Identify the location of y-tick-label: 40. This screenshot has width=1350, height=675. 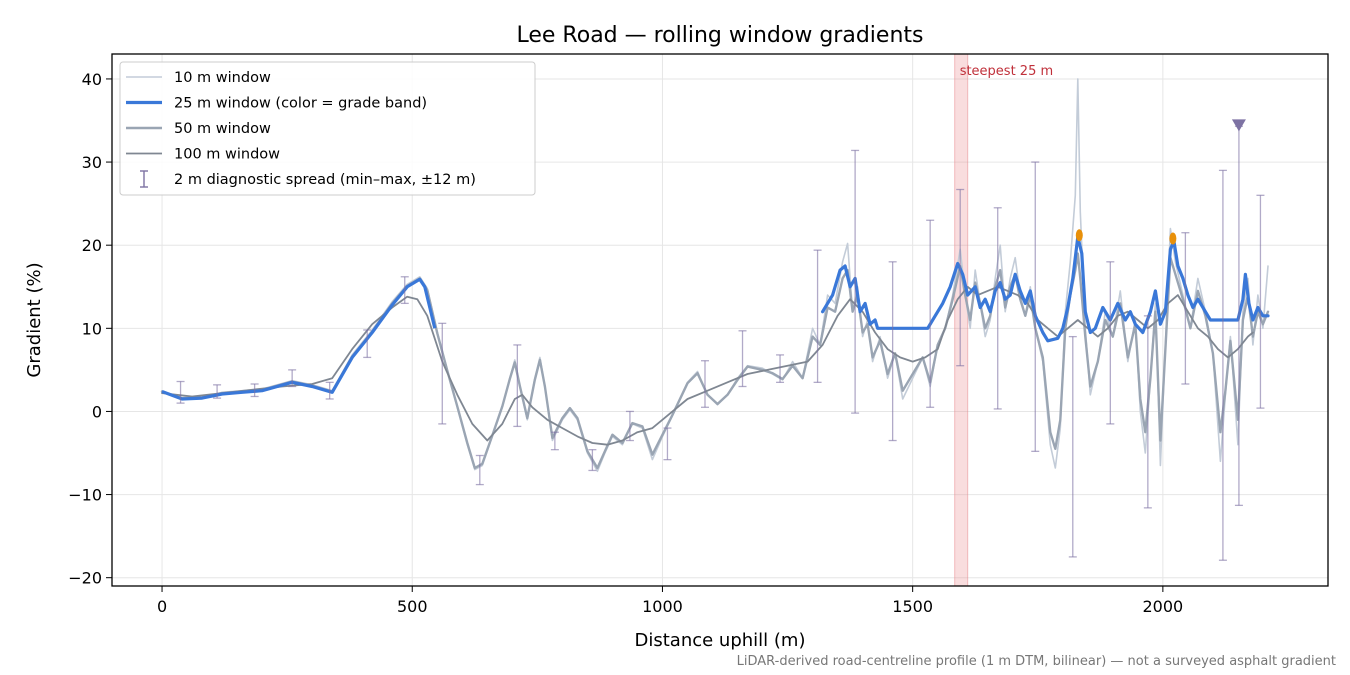
(92, 79).